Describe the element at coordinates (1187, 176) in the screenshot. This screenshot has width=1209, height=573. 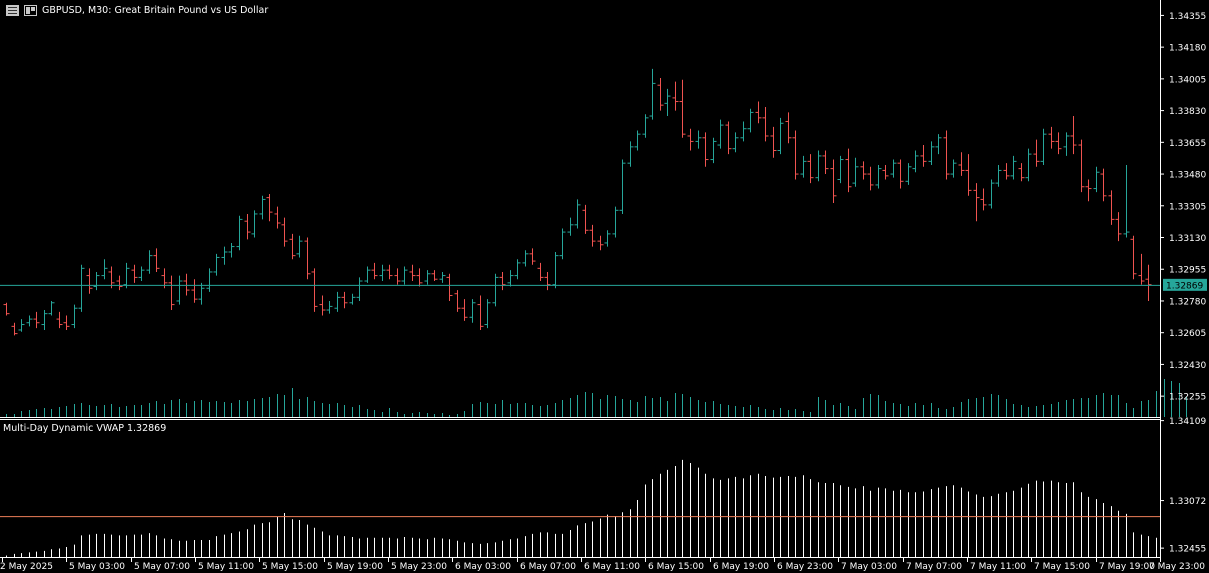
I see `price-tick-label: 1.33480` at that location.